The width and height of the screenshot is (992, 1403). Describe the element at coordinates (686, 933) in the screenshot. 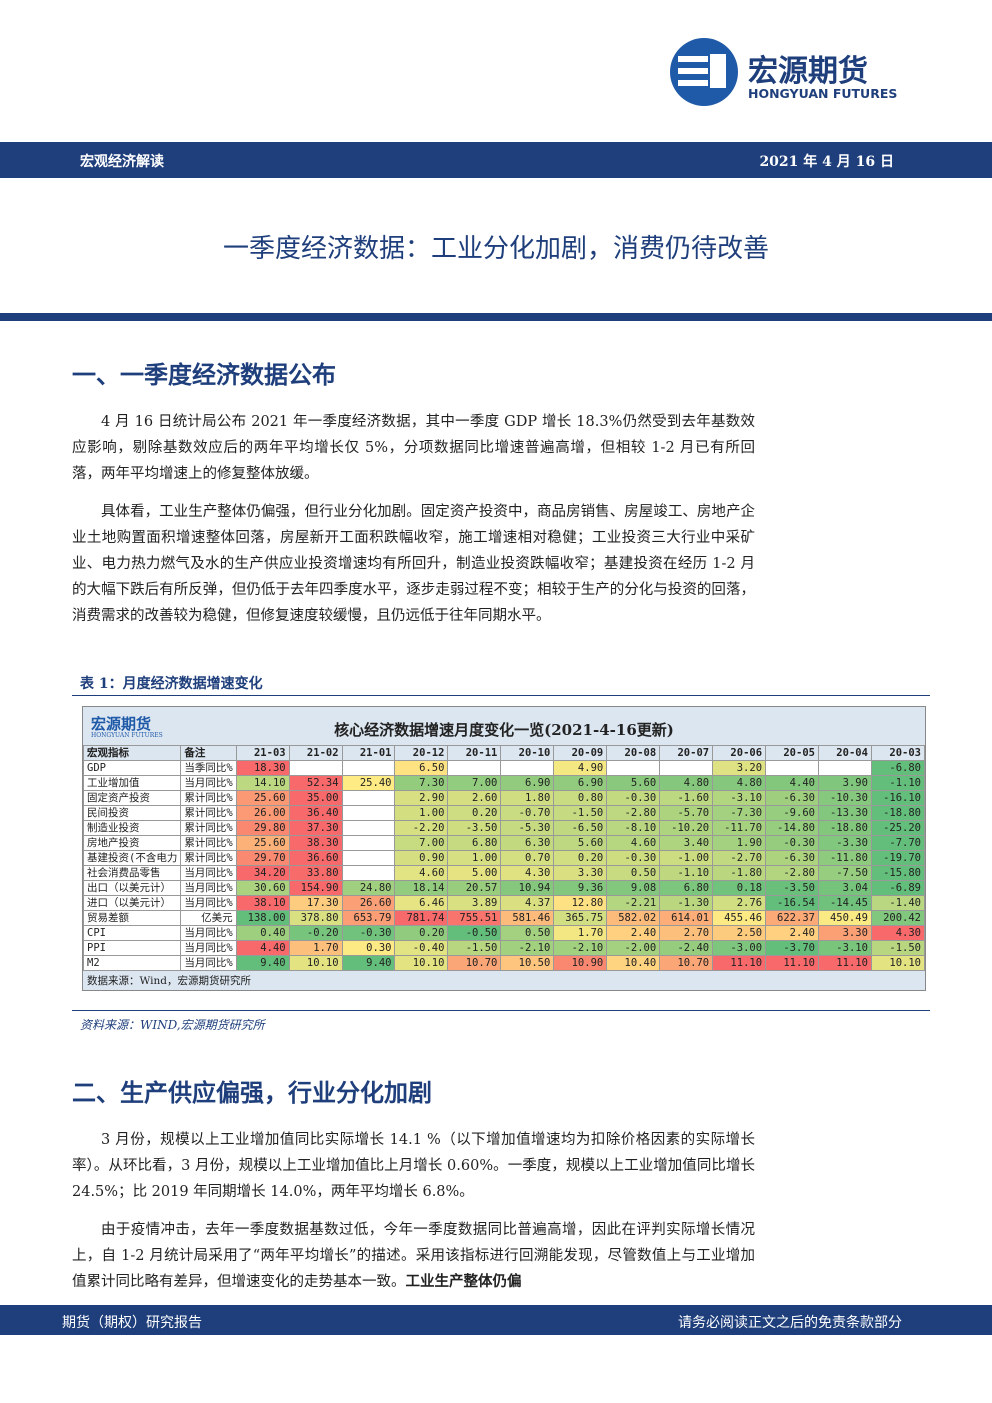

I see `value-cell: 2.70` at that location.